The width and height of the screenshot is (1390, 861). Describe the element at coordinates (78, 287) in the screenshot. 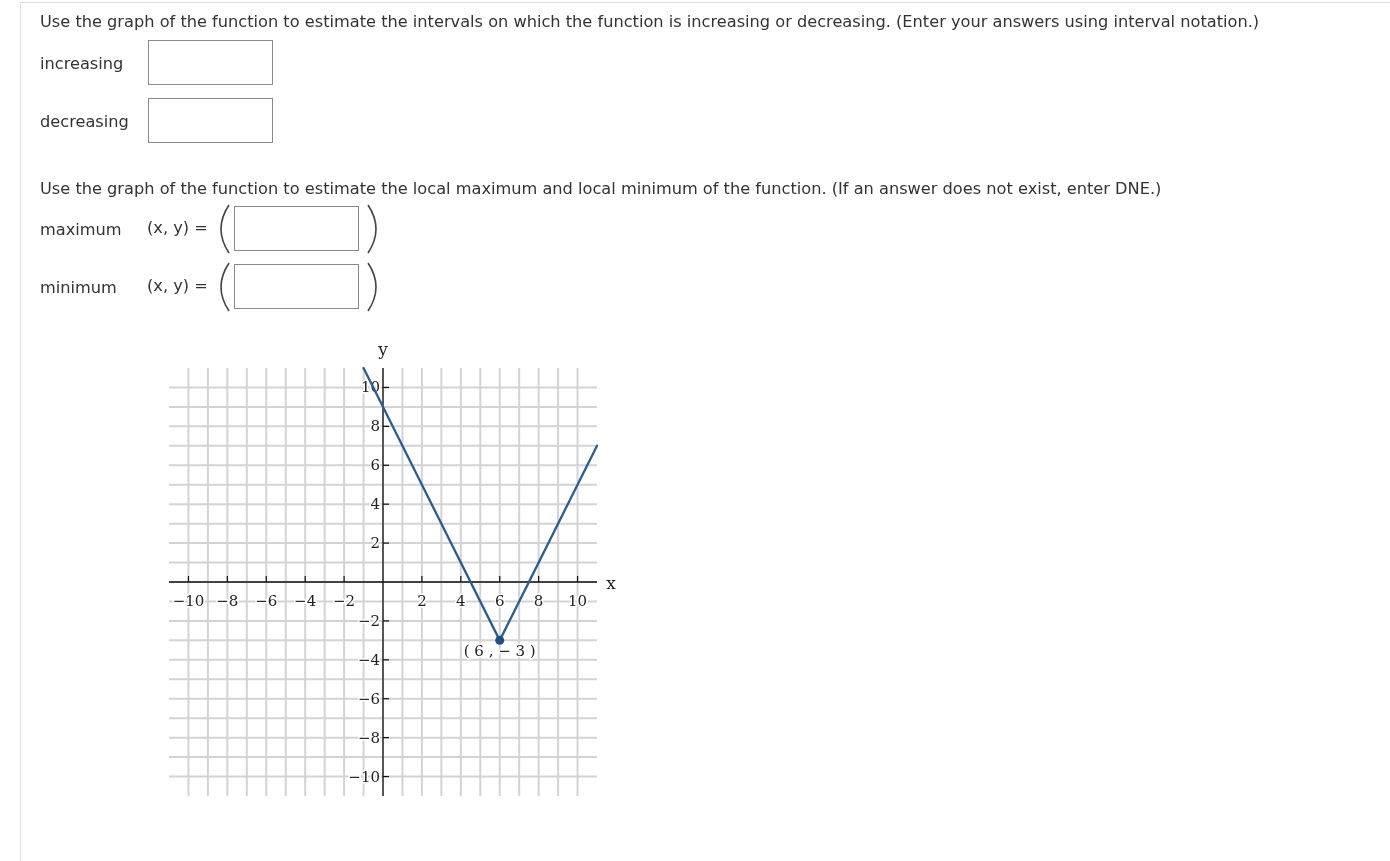

I see `text: minimum` at that location.